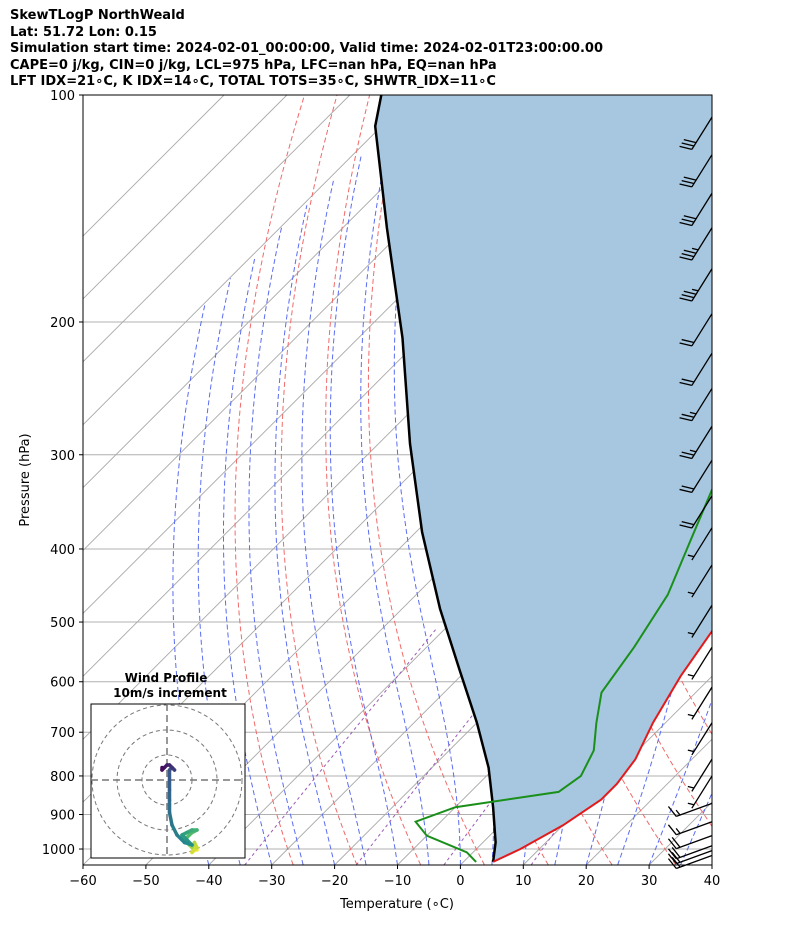 This screenshot has height=937, width=794. Describe the element at coordinates (25, 479) in the screenshot. I see `y-axis-label: Pressure (hPa)` at that location.